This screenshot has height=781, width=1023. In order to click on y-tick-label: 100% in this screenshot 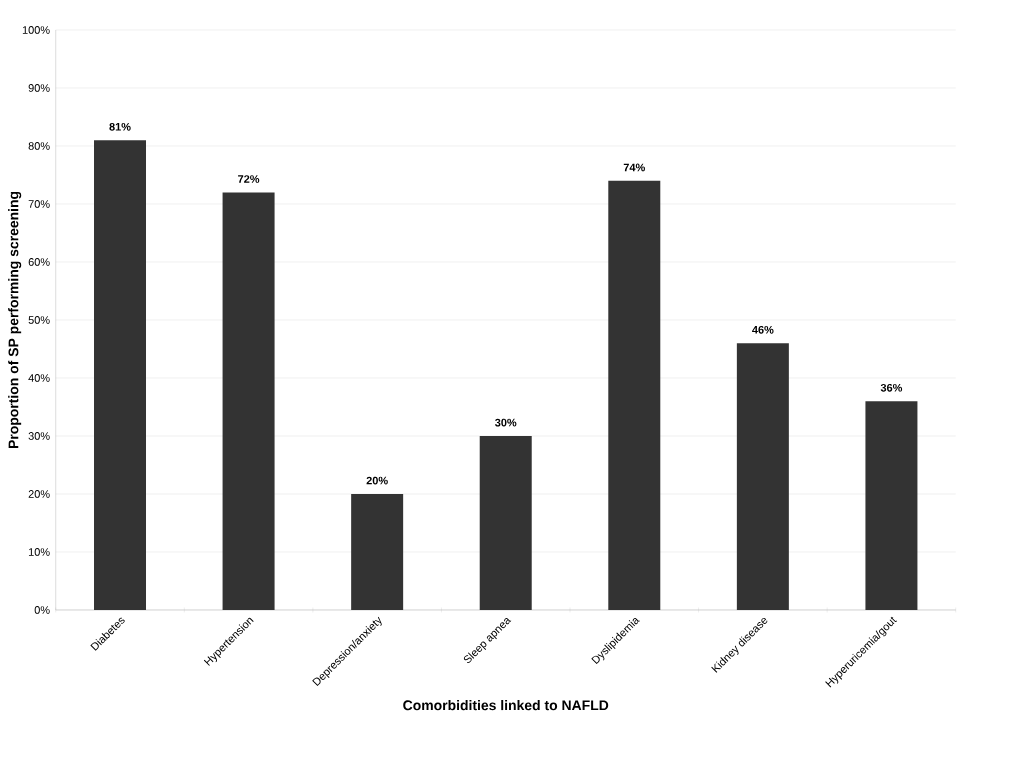, I will do `click(36, 30)`.